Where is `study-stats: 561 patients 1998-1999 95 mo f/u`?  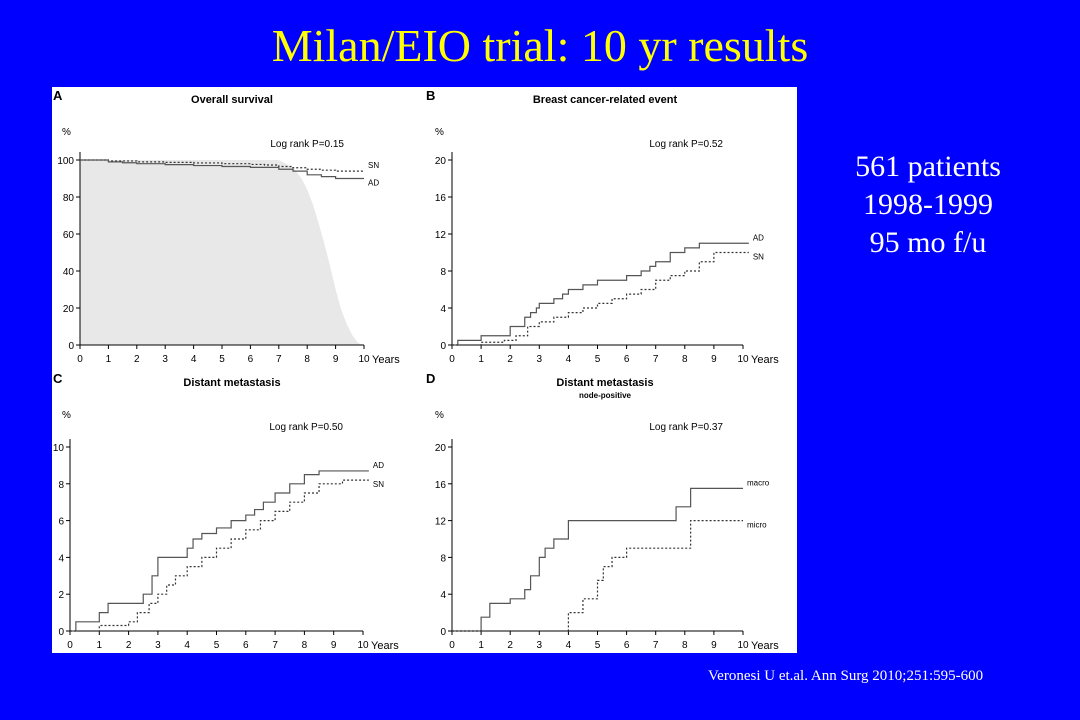
study-stats: 561 patients 1998-1999 95 mo f/u is located at coordinates (928, 205).